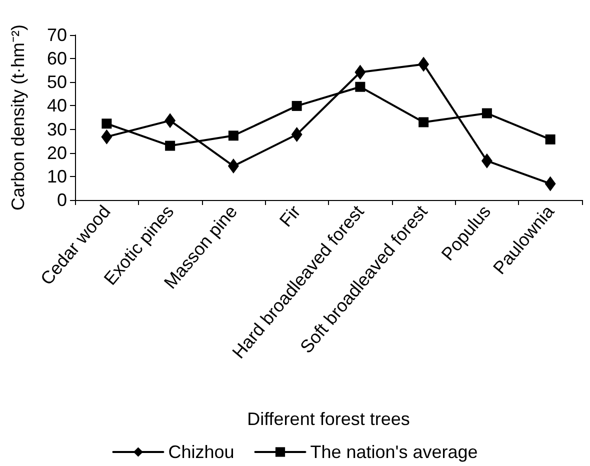 Image resolution: width=590 pixels, height=466 pixels. Describe the element at coordinates (18, 117) in the screenshot. I see `y-axis-title: Carbon density (t·hm⁻²)` at that location.